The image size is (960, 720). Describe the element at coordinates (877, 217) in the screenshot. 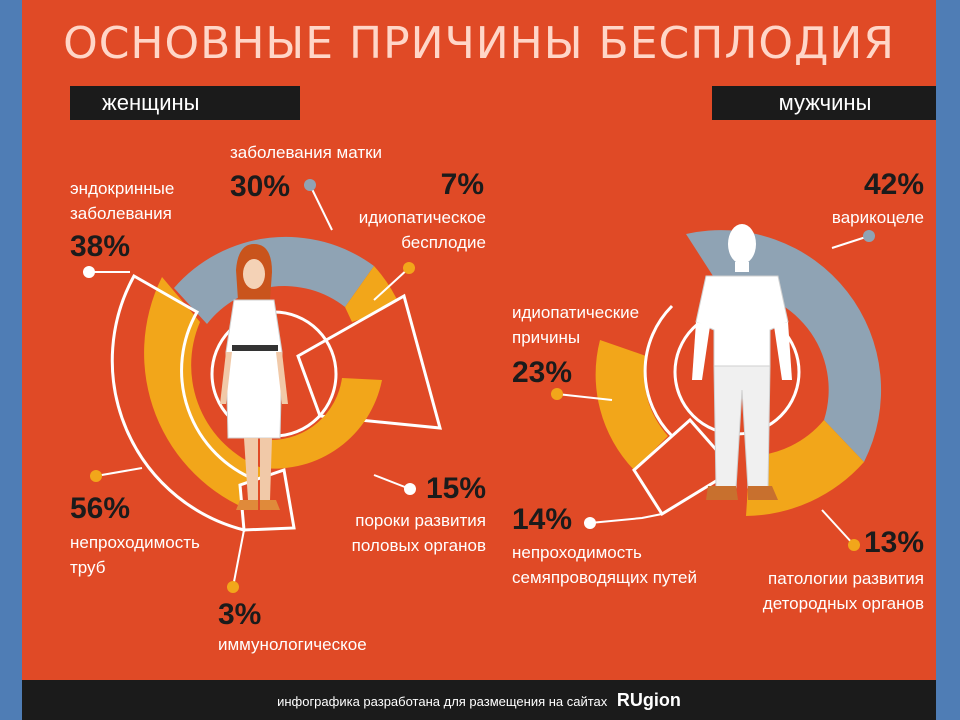

I see `men-label-varicocele: варикоцеле` at that location.